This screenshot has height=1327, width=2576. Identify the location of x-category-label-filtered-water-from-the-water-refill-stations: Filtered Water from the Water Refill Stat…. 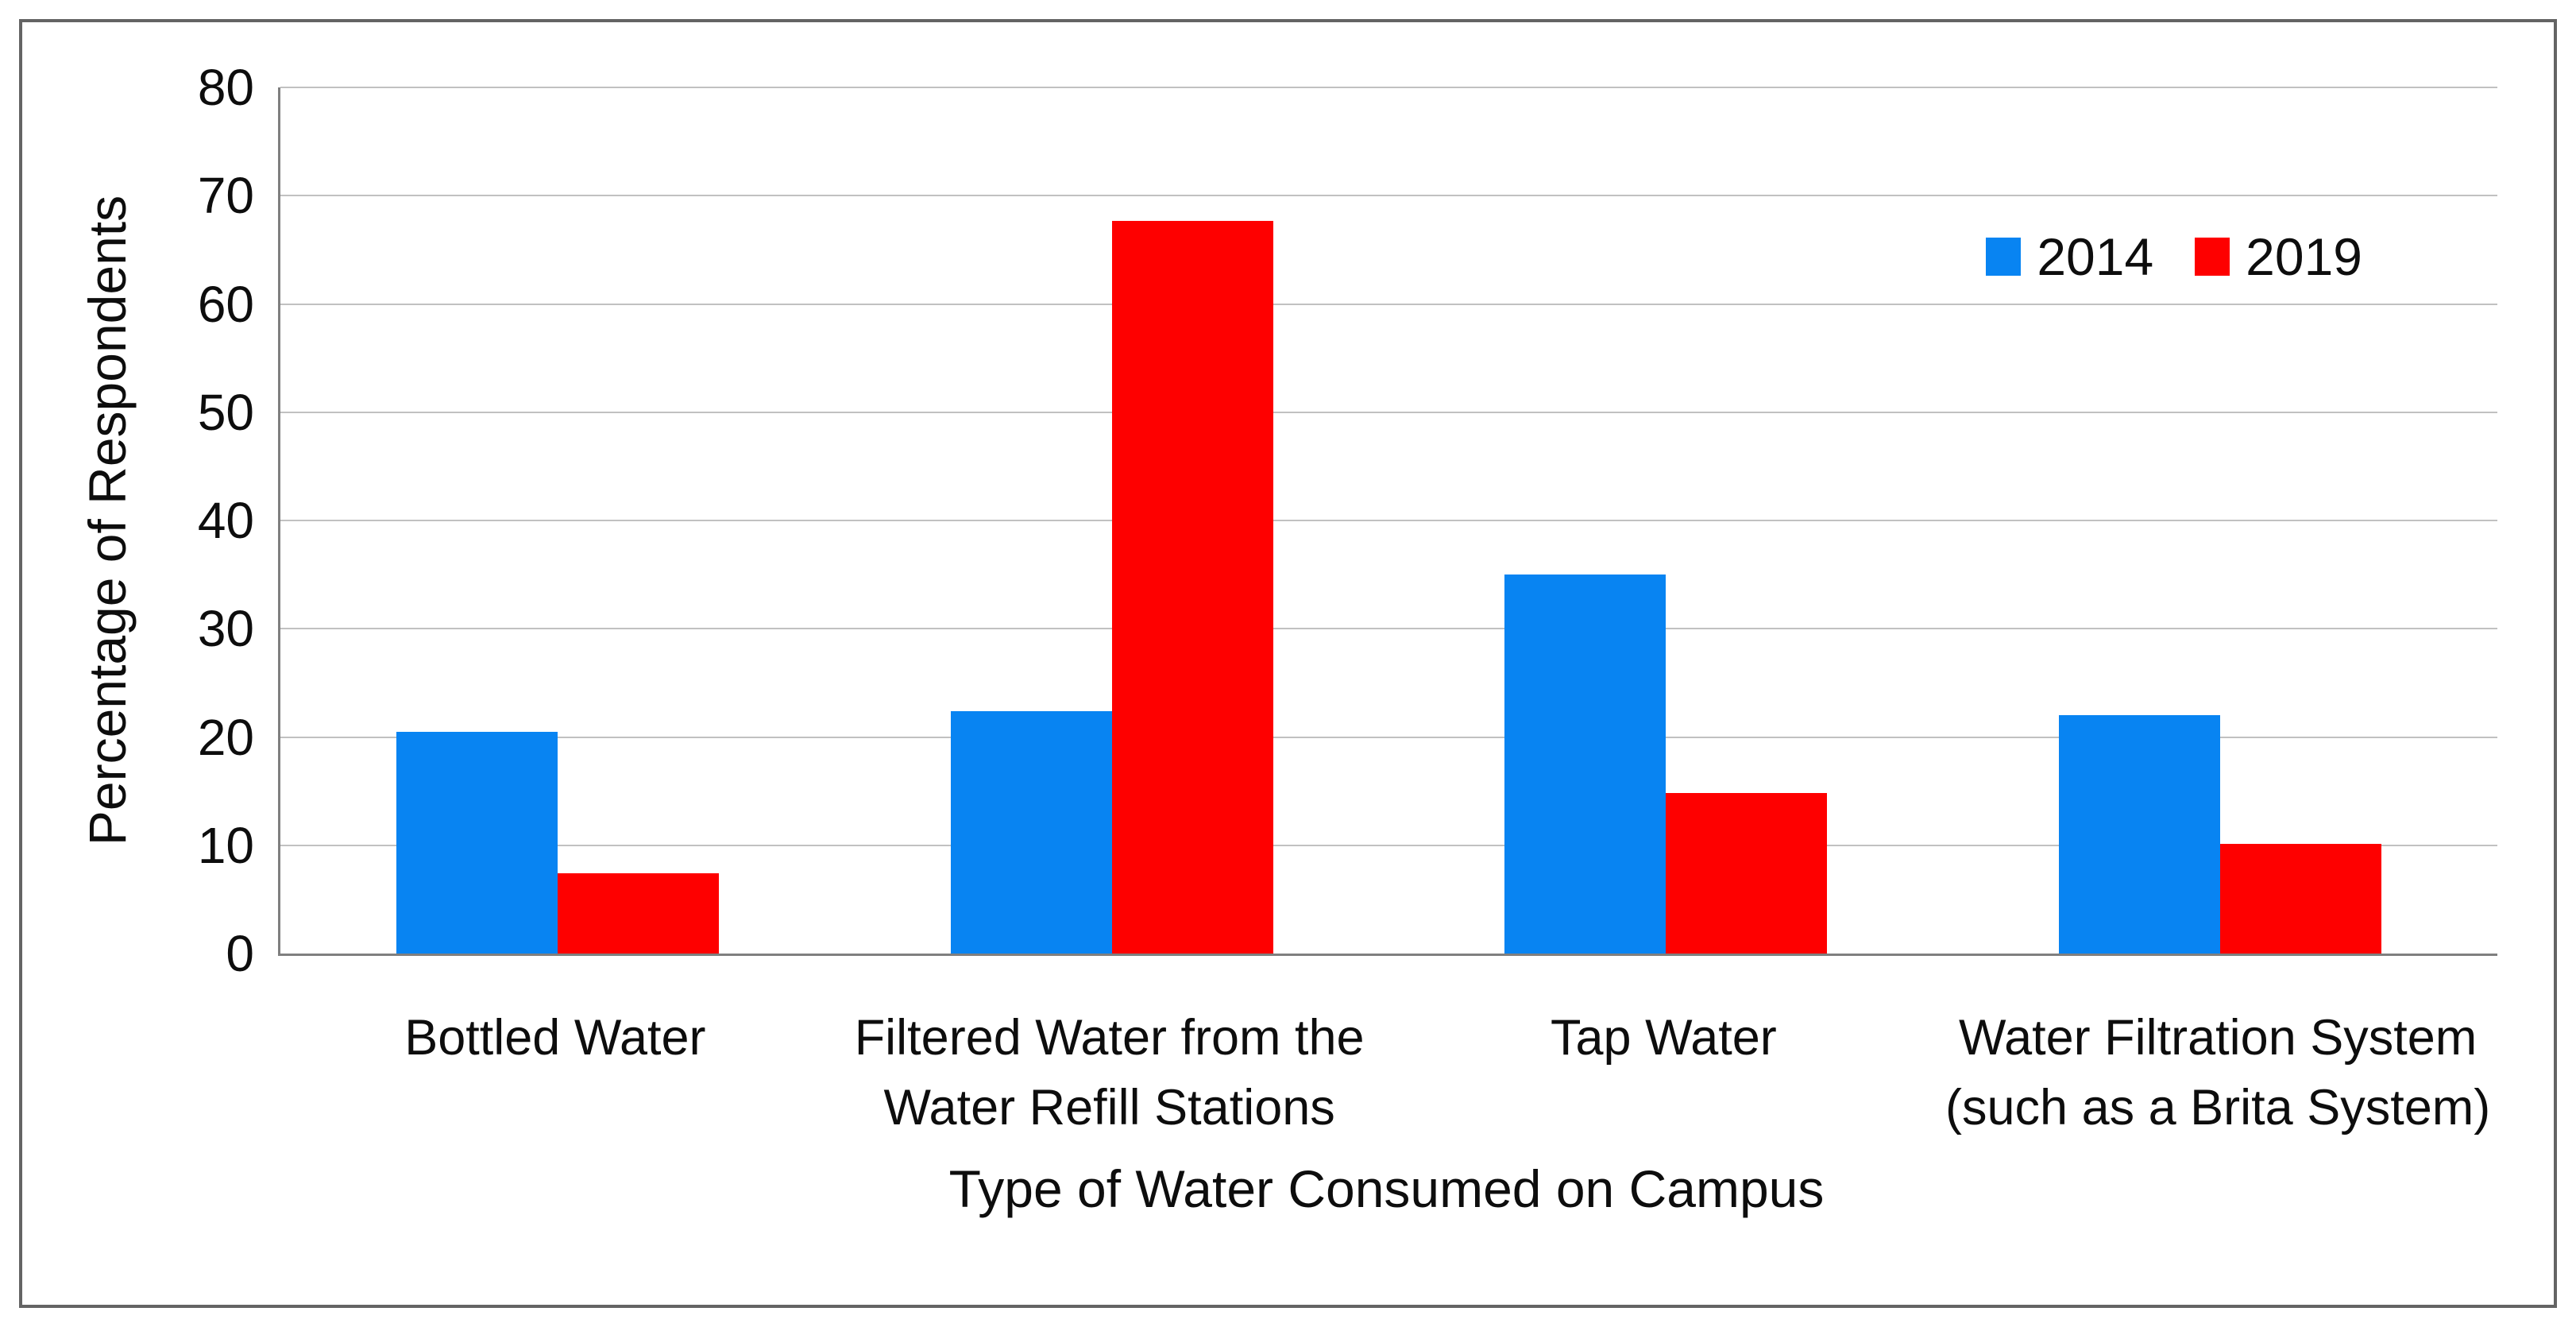
(1109, 1073).